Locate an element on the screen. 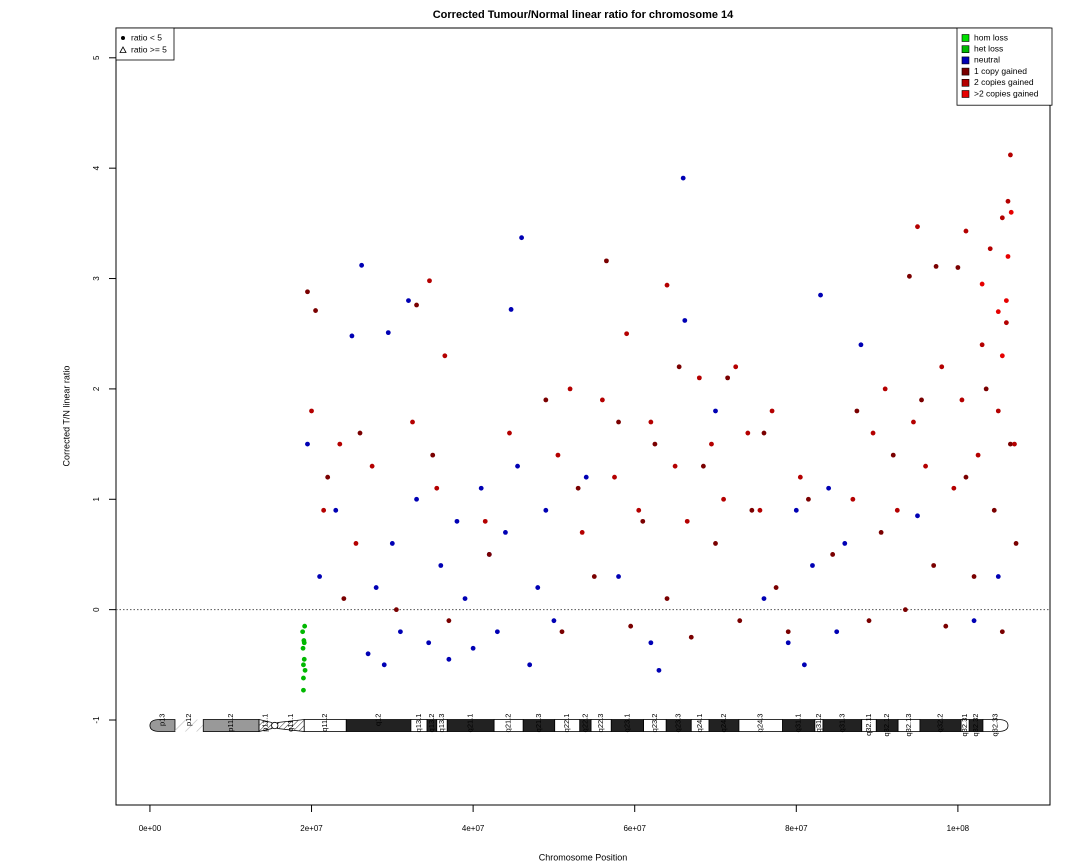 The width and height of the screenshot is (1080, 864). ideogram-band-label: p11.2 is located at coordinates (230, 723).